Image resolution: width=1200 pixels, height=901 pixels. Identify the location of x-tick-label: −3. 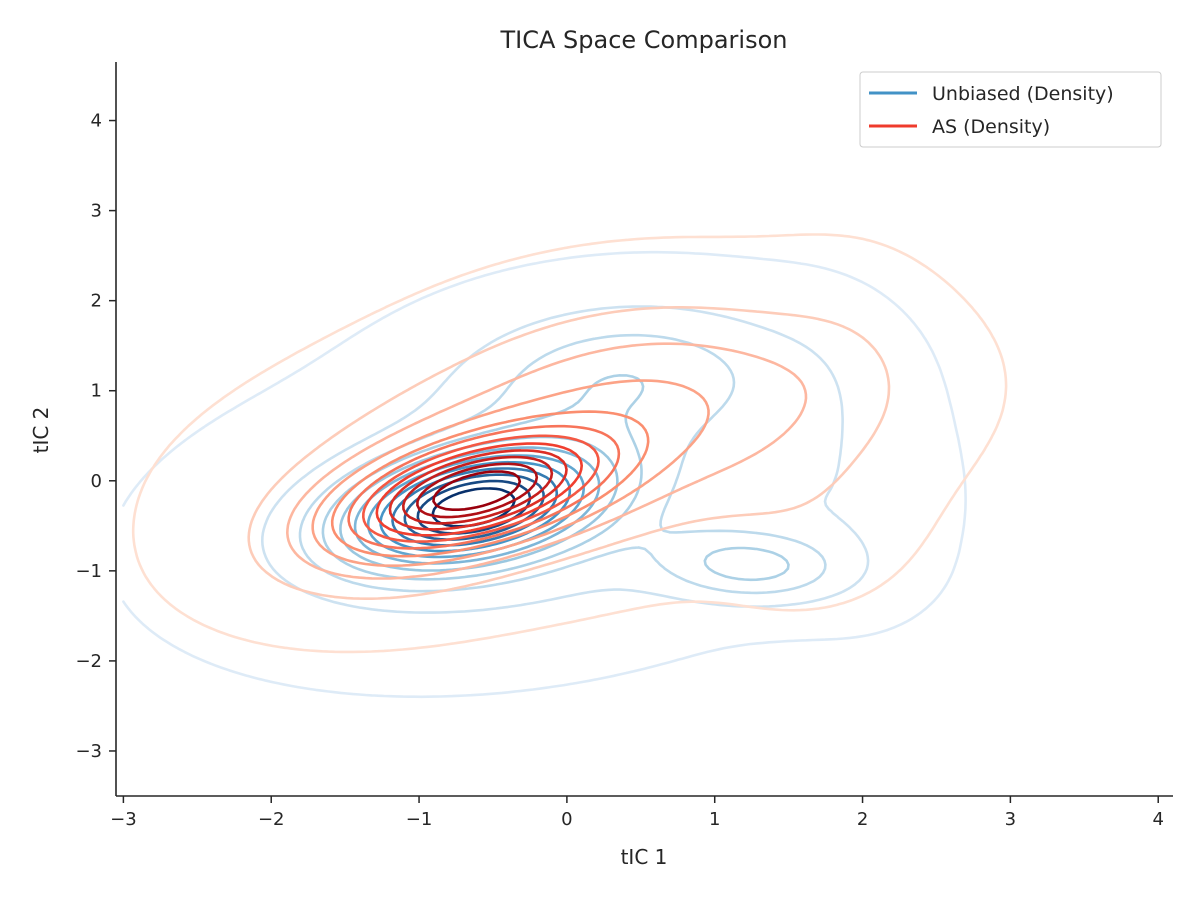
(123, 819).